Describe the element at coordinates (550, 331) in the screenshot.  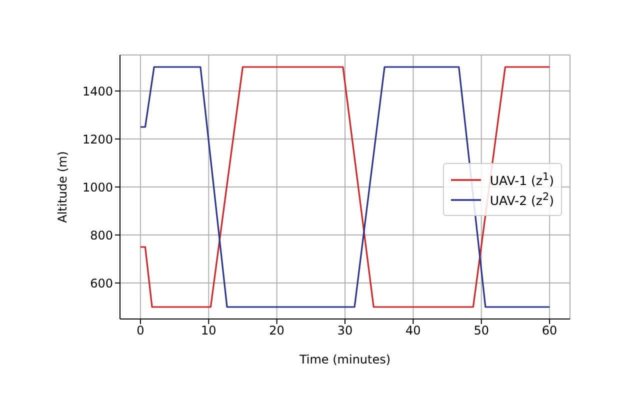
I see `x-tick-label: 60` at that location.